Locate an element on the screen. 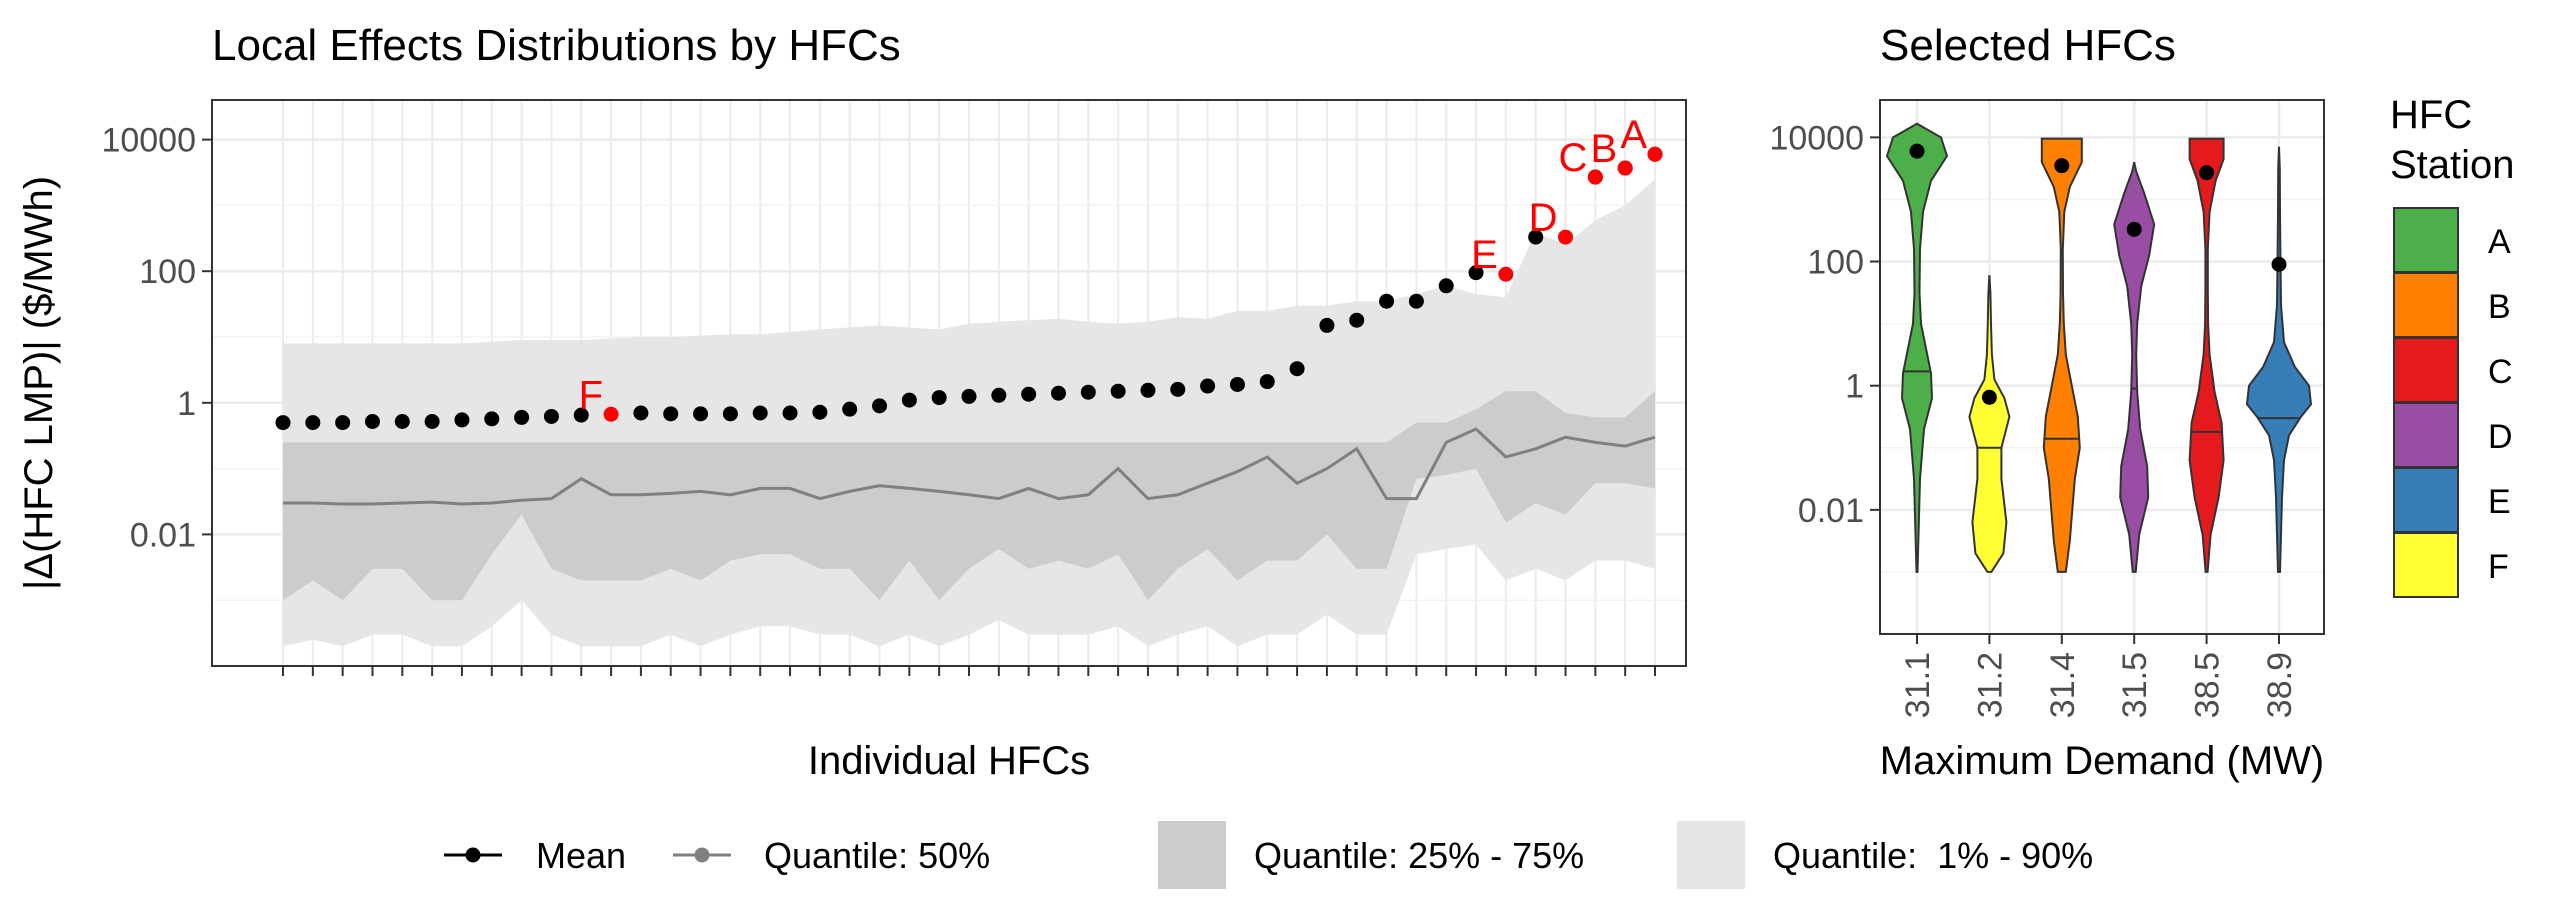 Image resolution: width=2550 pixels, height=900 pixels. left-y-tick-label: 100 is located at coordinates (167, 272).